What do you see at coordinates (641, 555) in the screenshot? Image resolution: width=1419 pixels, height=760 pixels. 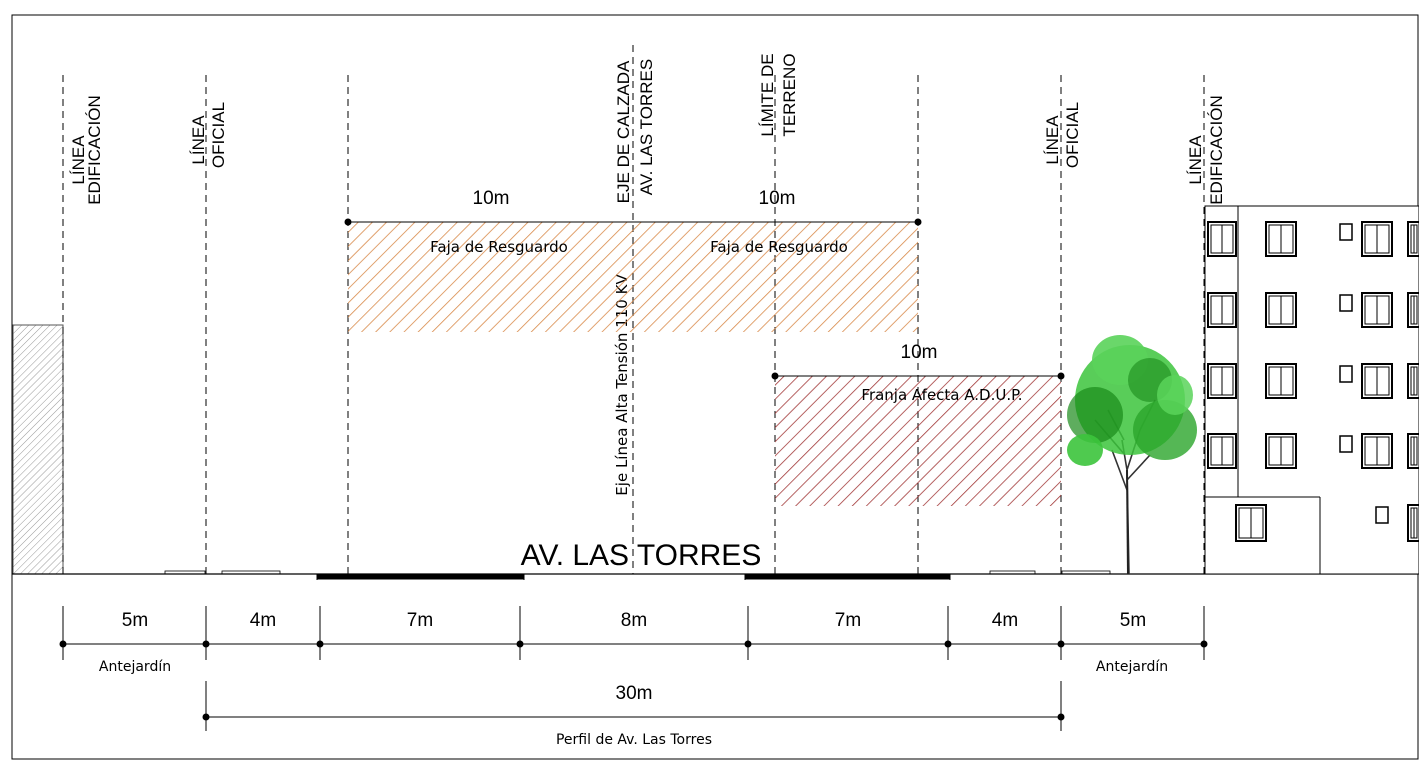 I see `street-name: AV. LAS TORRES` at bounding box center [641, 555].